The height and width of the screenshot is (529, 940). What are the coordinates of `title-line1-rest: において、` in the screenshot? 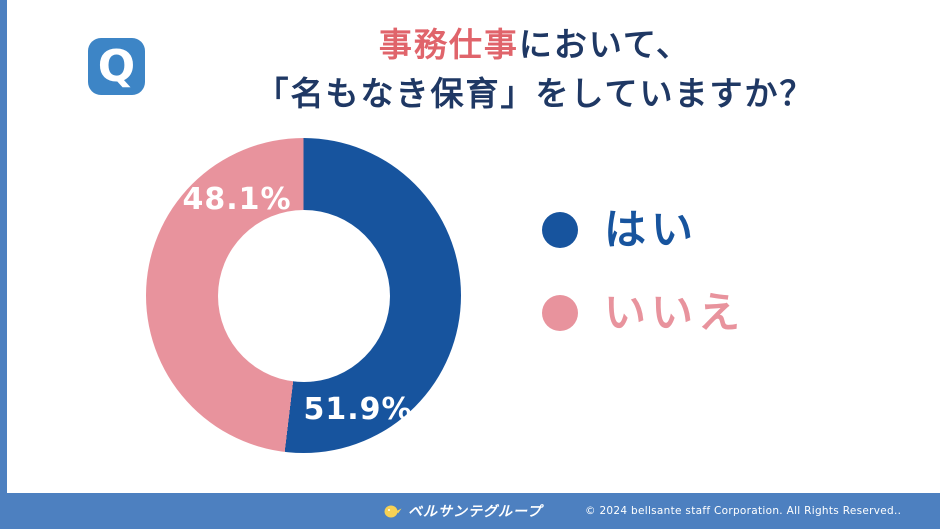 It's located at (605, 44).